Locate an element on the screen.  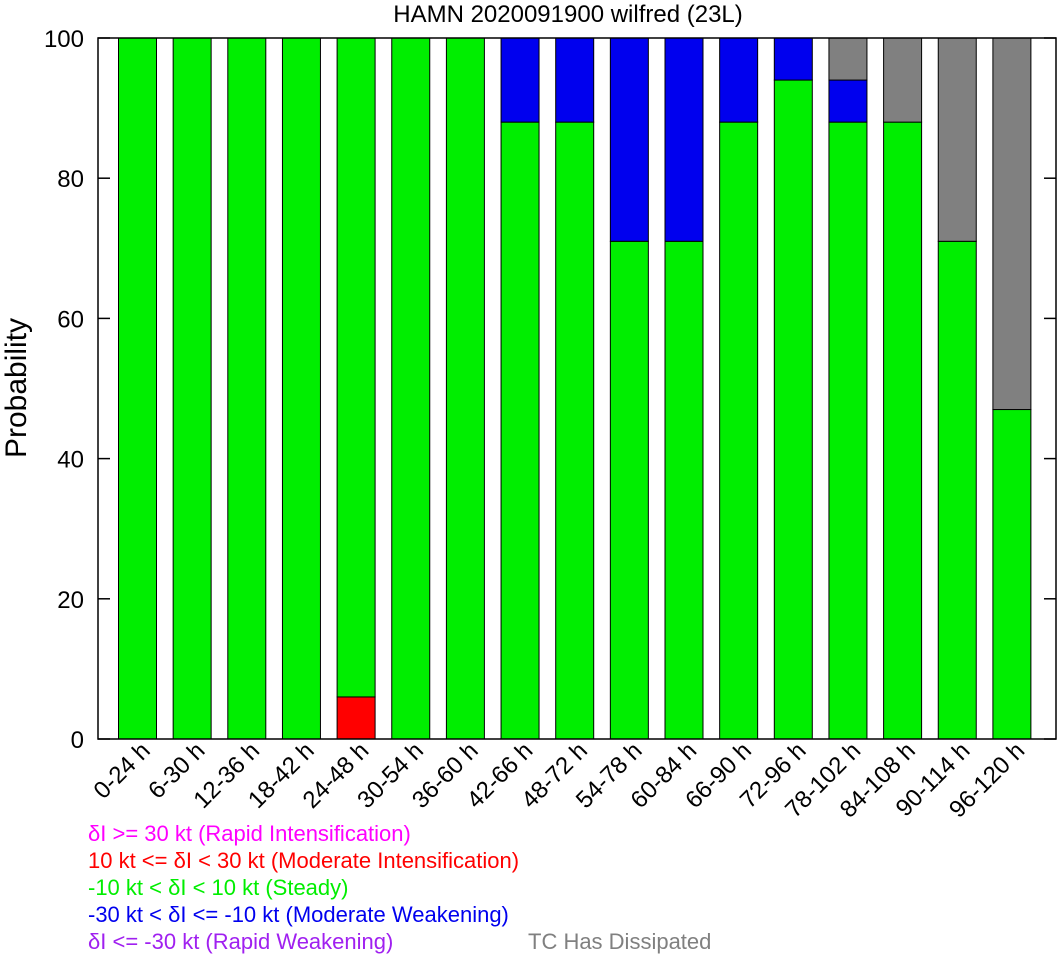
legend-item-steady: -10 kt < δI < 10 kt (Steady) is located at coordinates (218, 887).